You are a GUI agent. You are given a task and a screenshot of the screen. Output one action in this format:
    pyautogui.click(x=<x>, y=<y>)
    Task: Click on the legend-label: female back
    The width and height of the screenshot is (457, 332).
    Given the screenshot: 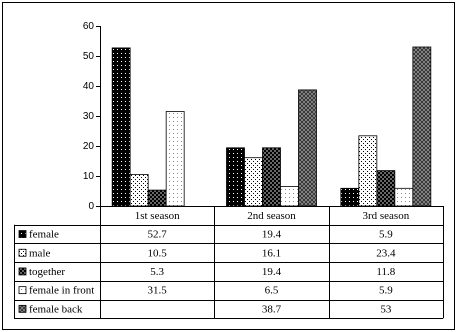 What is the action you would take?
    pyautogui.click(x=56, y=309)
    